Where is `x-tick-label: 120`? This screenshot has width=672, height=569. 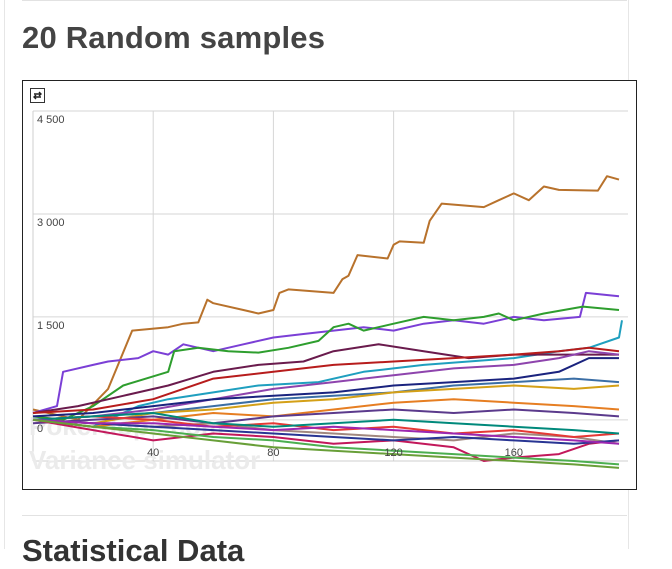
x-tick-label: 120 is located at coordinates (393, 453).